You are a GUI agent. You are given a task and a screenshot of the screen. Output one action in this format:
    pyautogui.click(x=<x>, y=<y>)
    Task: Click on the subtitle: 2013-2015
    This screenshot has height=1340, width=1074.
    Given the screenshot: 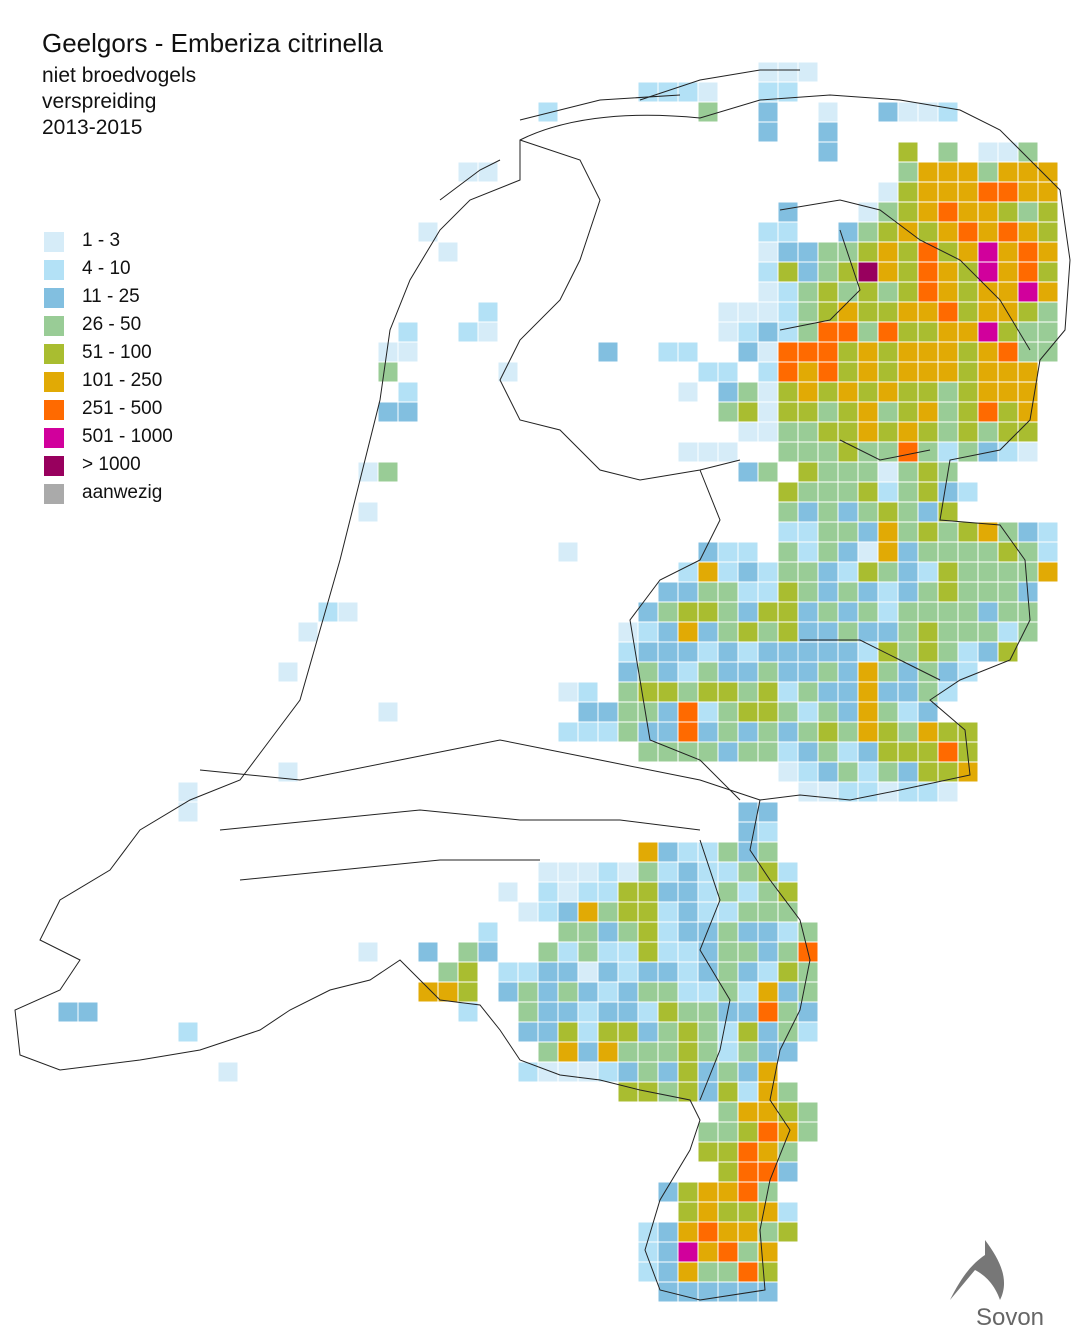 What is the action you would take?
    pyautogui.click(x=92, y=127)
    